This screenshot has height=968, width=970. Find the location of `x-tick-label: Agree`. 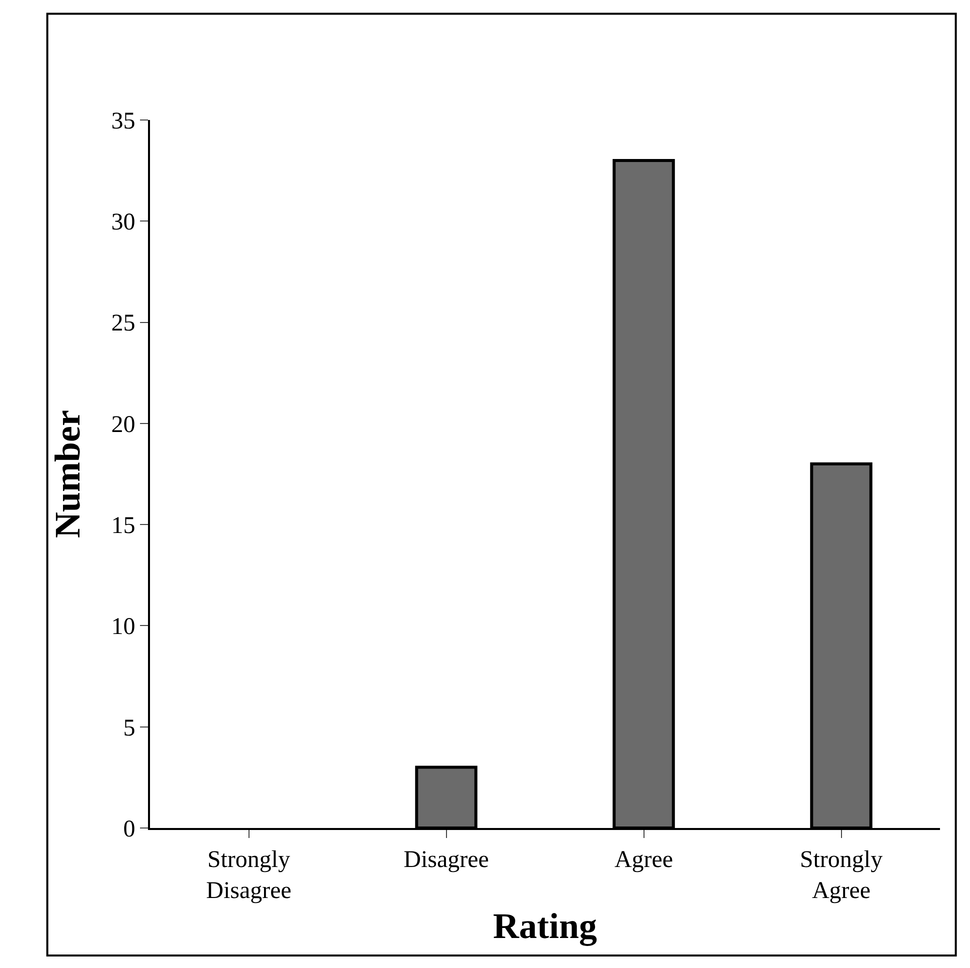

x-tick-label: Agree is located at coordinates (644, 859).